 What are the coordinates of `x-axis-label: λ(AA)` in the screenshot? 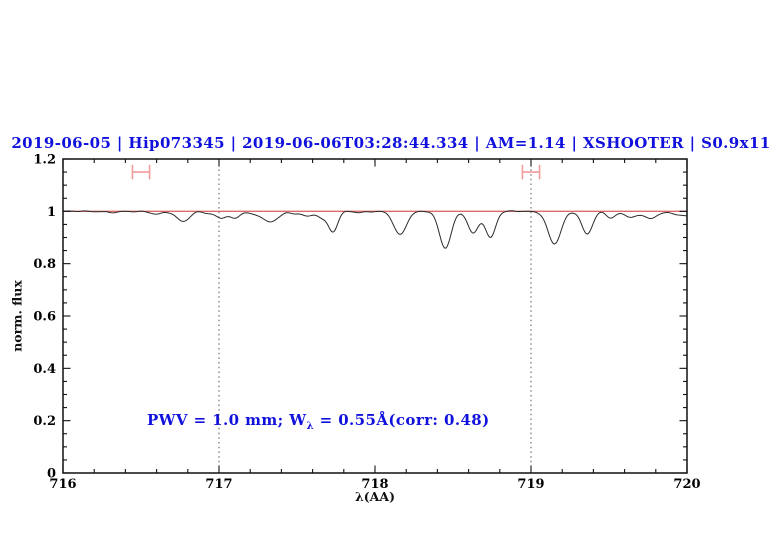 It's located at (375, 496).